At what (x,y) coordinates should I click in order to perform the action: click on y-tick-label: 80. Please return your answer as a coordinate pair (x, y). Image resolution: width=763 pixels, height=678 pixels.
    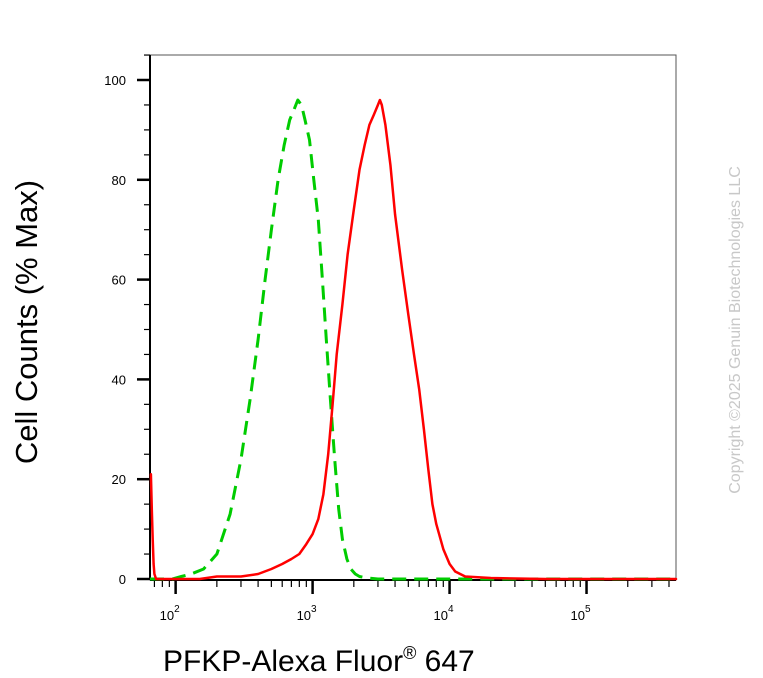
    Looking at the image, I should click on (119, 180).